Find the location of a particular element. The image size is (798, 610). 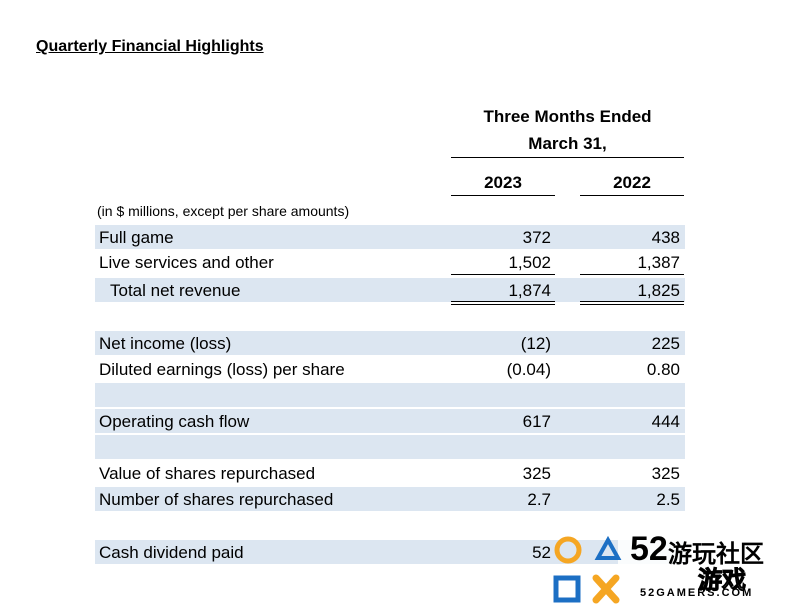

year-2023-rule is located at coordinates (503, 195).